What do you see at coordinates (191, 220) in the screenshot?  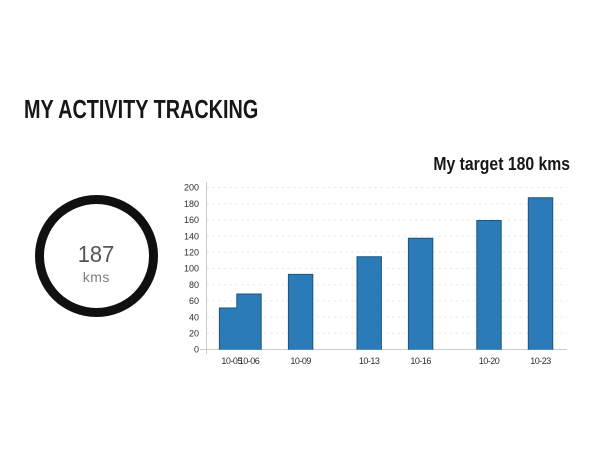 I see `svg-text: 160` at bounding box center [191, 220].